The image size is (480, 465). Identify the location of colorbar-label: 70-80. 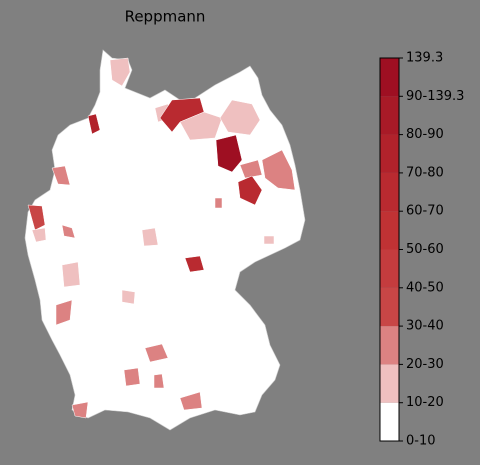
(425, 172).